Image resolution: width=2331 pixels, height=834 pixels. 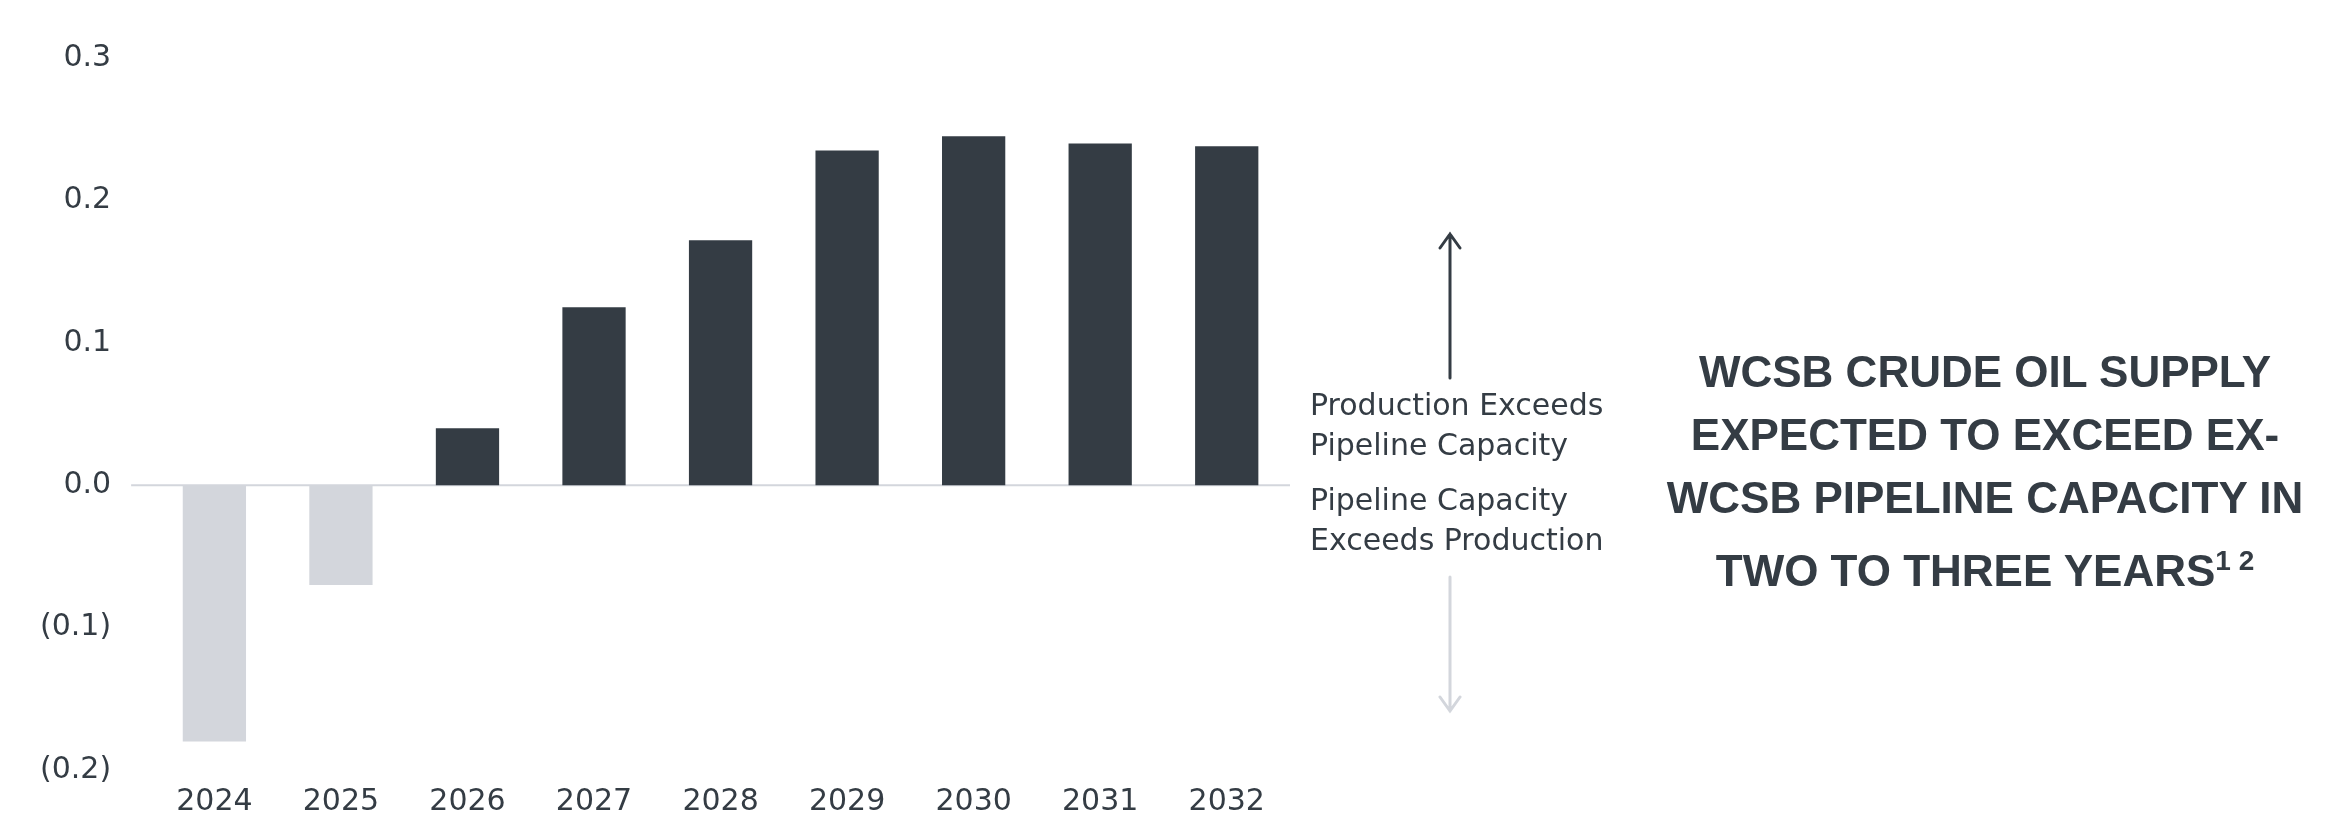 I want to click on text: WCSB CRUDE OIL SUPPLY EXPECTED TO EXCEED EX-WCSB PIPELINE CAPACITY IN TWO TO THREE YEARS$^{1 2}$, so click(x=1985, y=471).